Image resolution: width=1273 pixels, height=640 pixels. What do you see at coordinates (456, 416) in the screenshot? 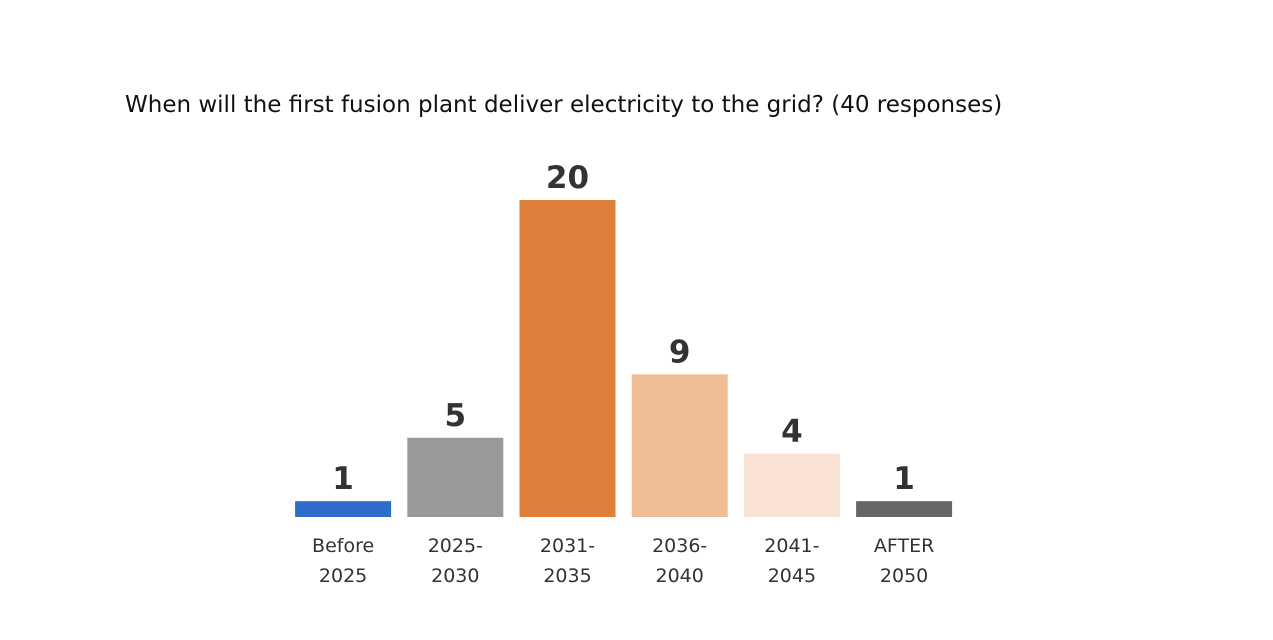
I see `value-label: 5` at bounding box center [456, 416].